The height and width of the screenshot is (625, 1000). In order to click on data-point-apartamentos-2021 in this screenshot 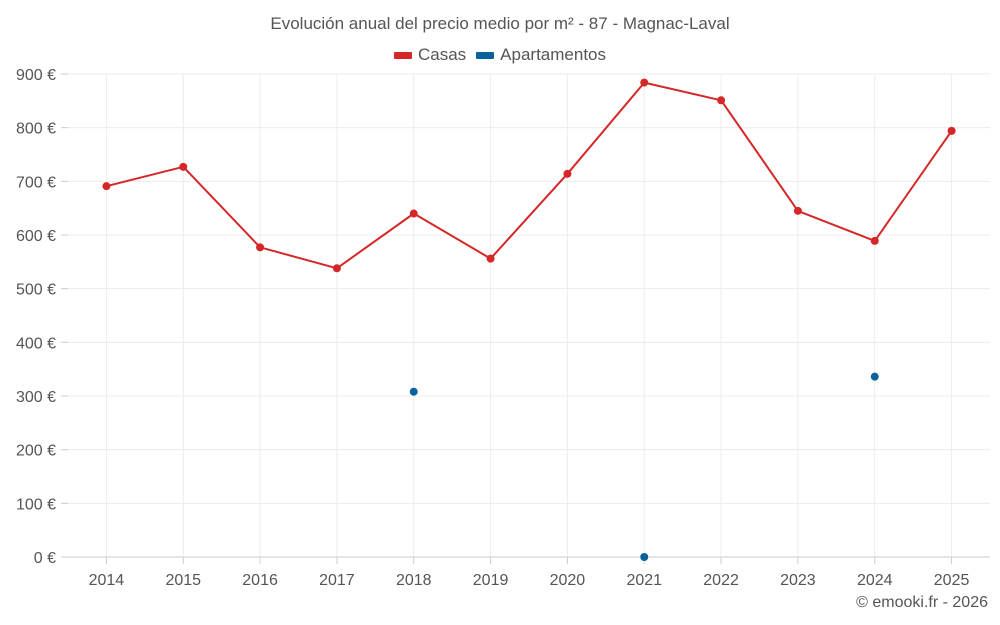, I will do `click(644, 557)`.